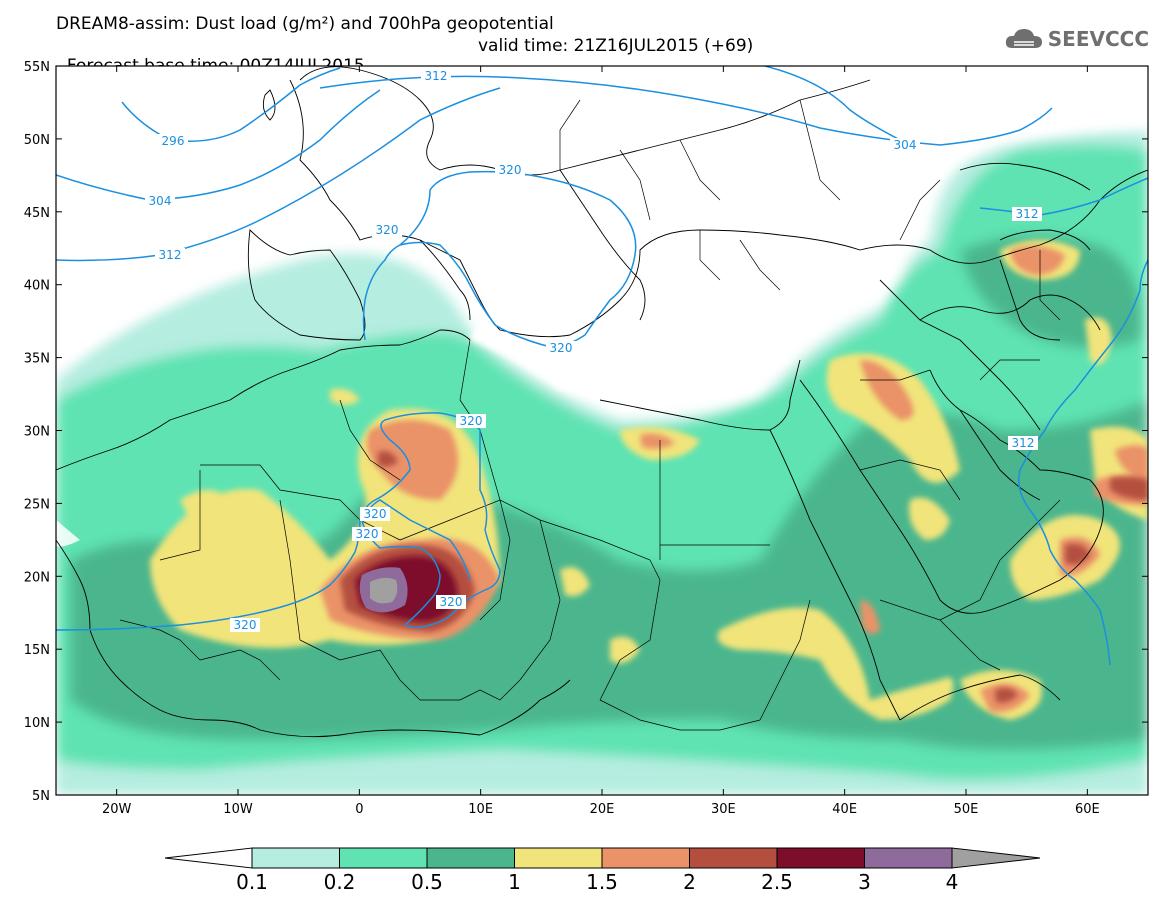 Image resolution: width=1165 pixels, height=907 pixels. Describe the element at coordinates (514, 882) in the screenshot. I see `colorbar-tick-label: 1` at that location.